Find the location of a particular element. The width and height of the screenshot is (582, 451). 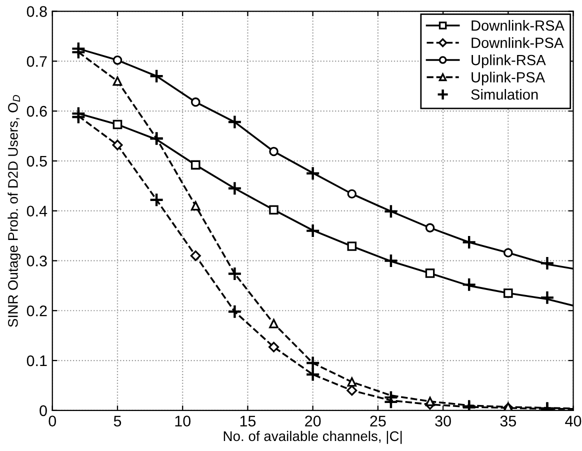

x-tick-label: 10 is located at coordinates (182, 421).